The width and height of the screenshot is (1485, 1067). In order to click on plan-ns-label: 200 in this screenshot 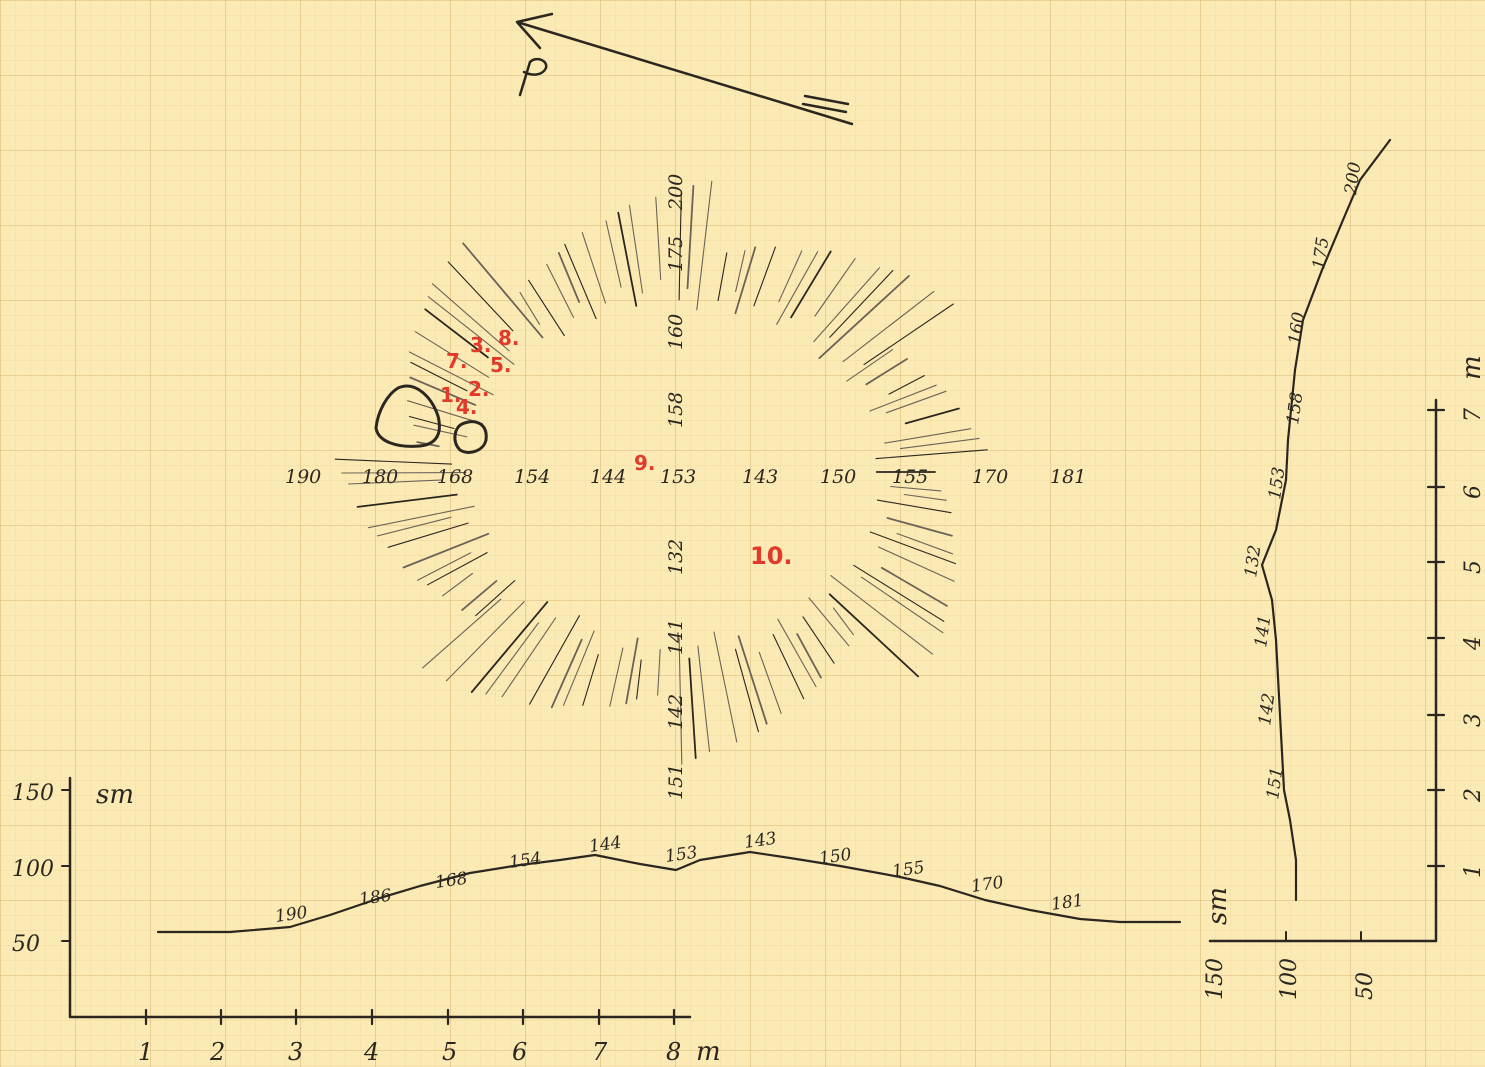, I will do `click(676, 192)`.